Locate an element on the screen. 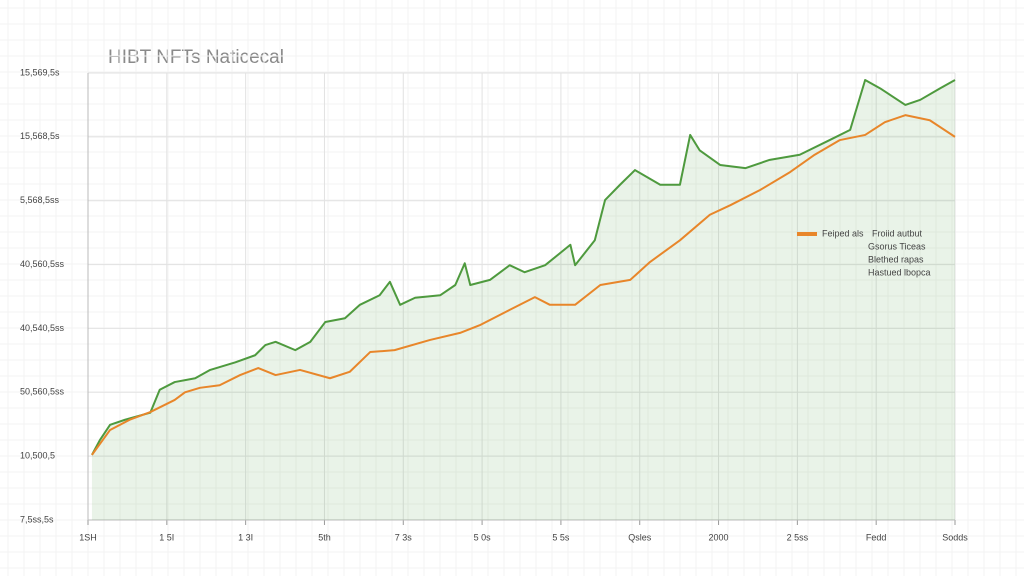 The height and width of the screenshot is (581, 1024). y-tick-label: 40,540,5ss is located at coordinates (42, 328).